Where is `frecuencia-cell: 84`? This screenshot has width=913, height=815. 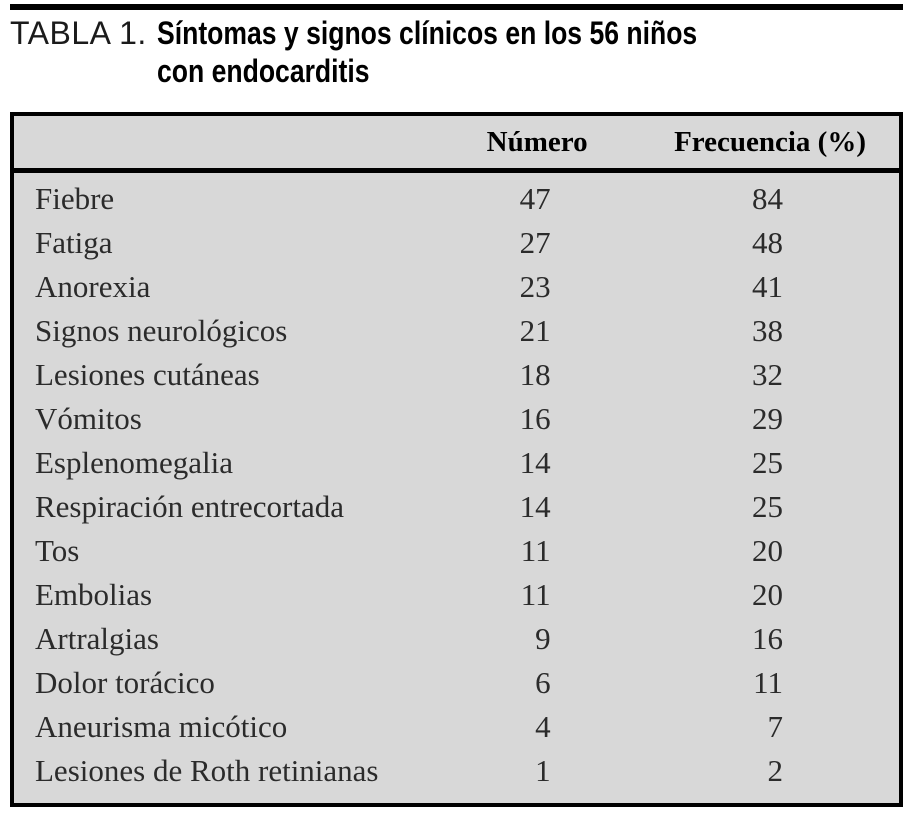
frecuencia-cell: 84 is located at coordinates (767, 198).